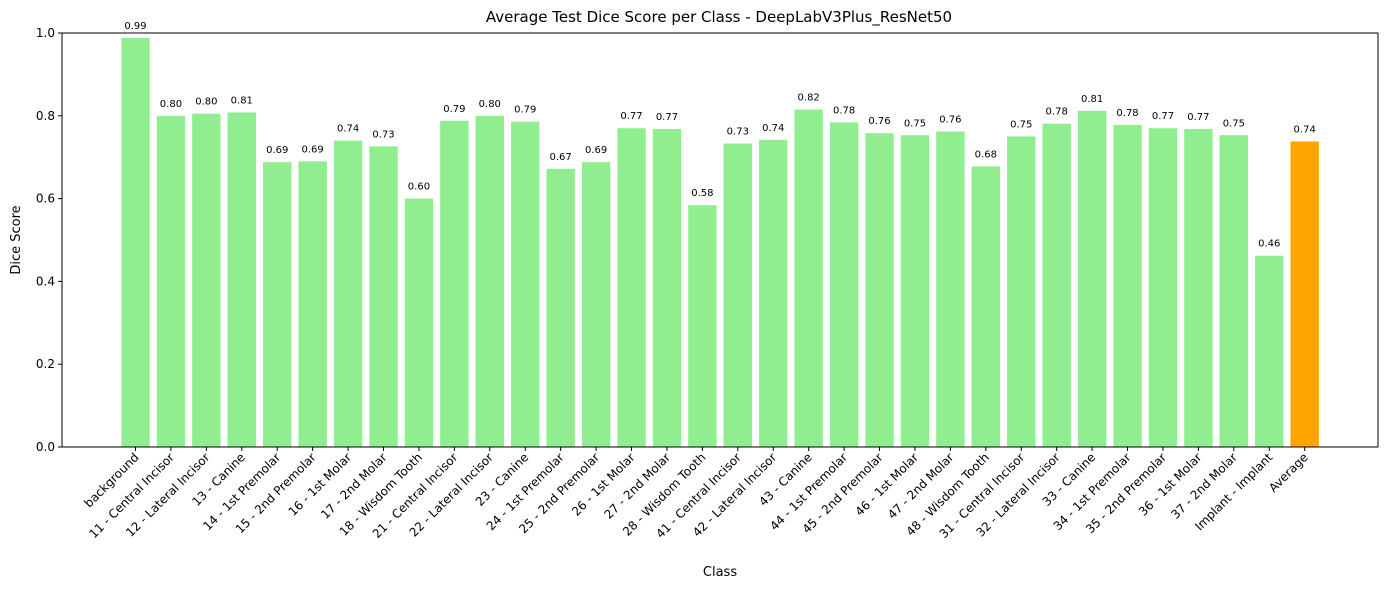  What do you see at coordinates (419, 187) in the screenshot?
I see `data-label: 0.60` at bounding box center [419, 187].